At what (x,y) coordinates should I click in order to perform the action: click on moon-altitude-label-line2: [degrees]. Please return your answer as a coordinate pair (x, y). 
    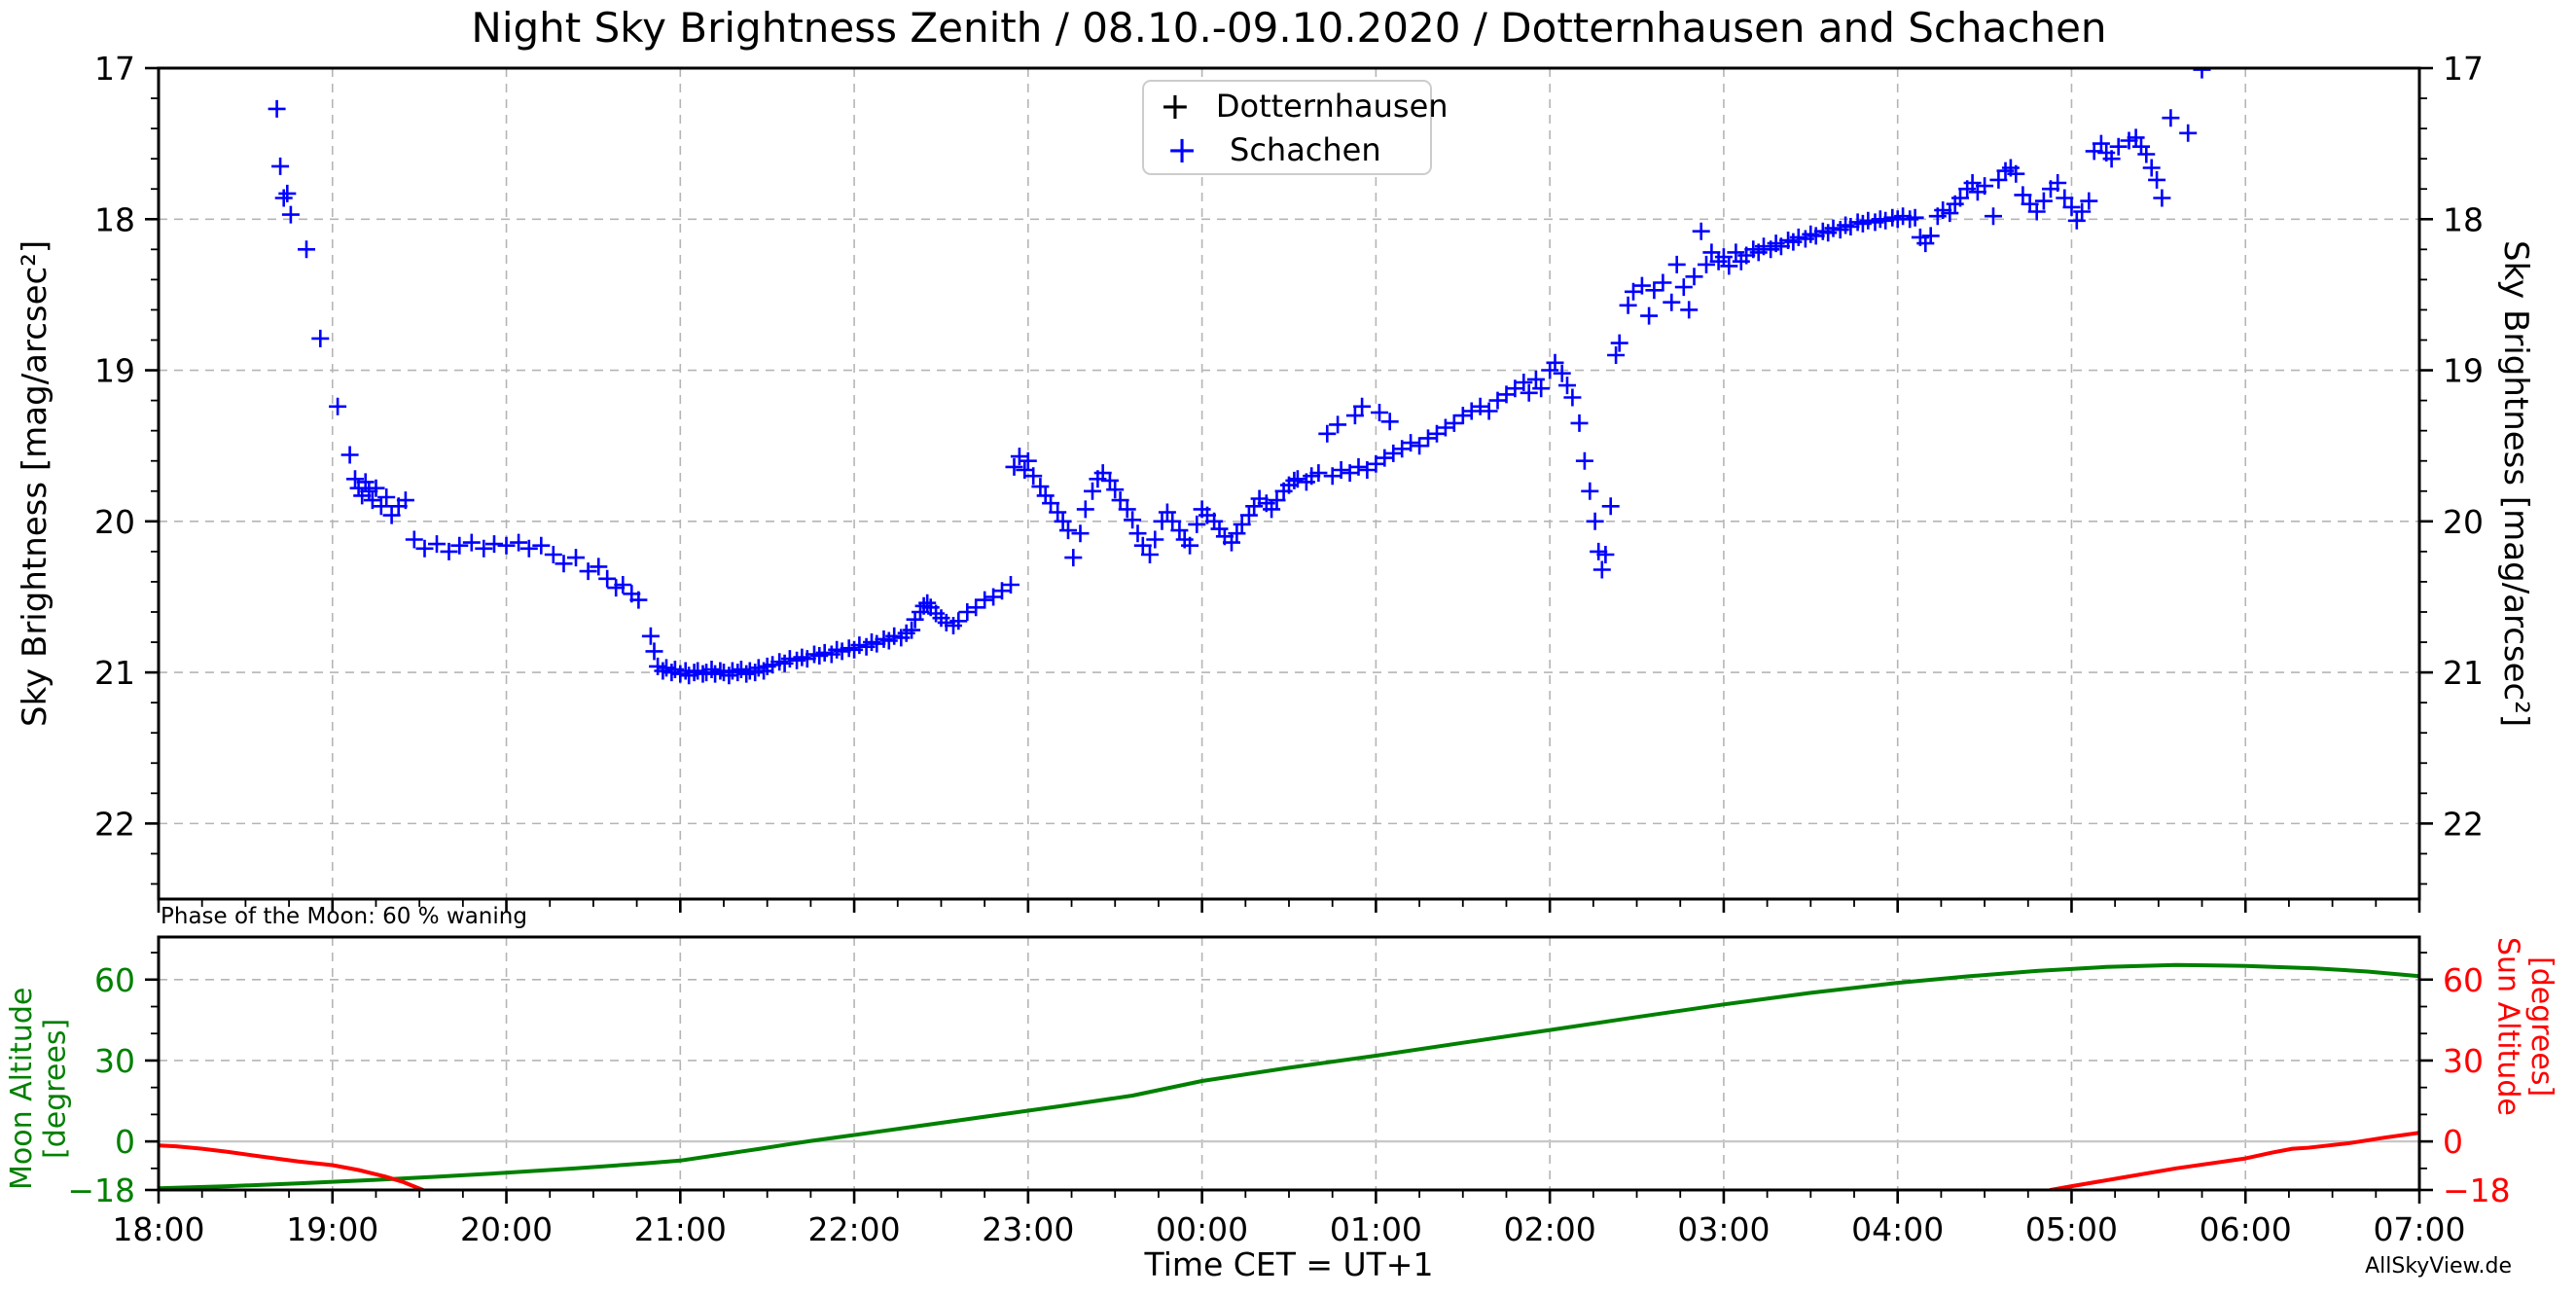
    Looking at the image, I should click on (55, 1088).